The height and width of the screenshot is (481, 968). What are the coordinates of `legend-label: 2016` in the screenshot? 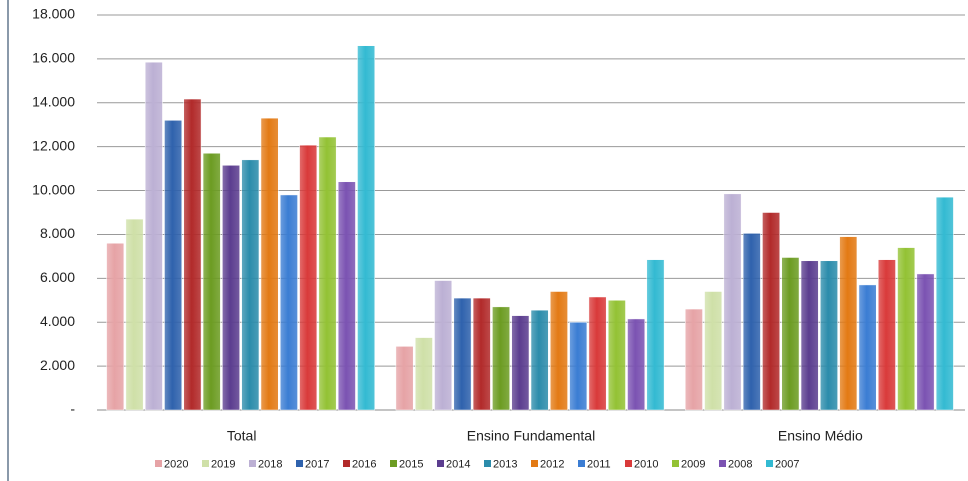 It's located at (364, 464).